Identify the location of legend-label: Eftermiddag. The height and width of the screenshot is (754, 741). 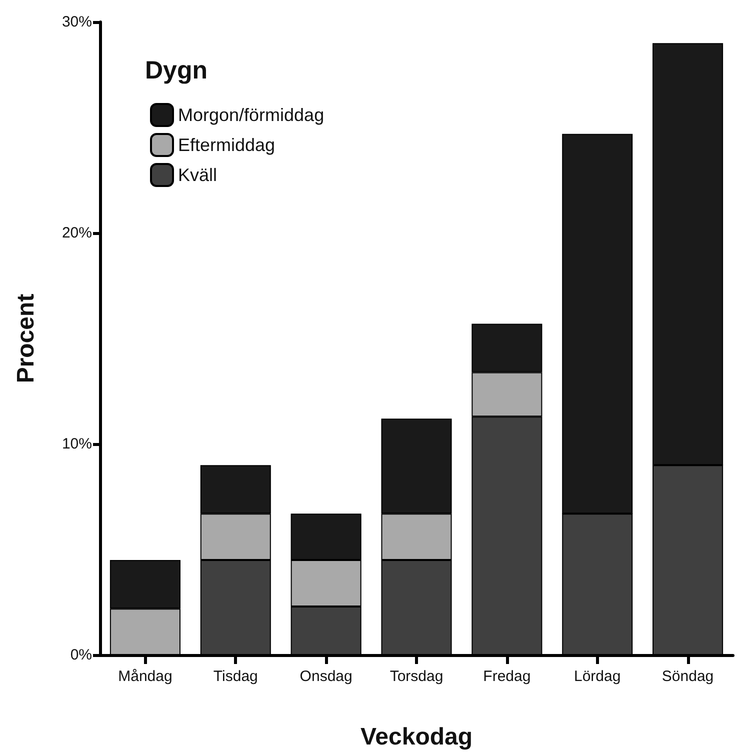
(227, 145).